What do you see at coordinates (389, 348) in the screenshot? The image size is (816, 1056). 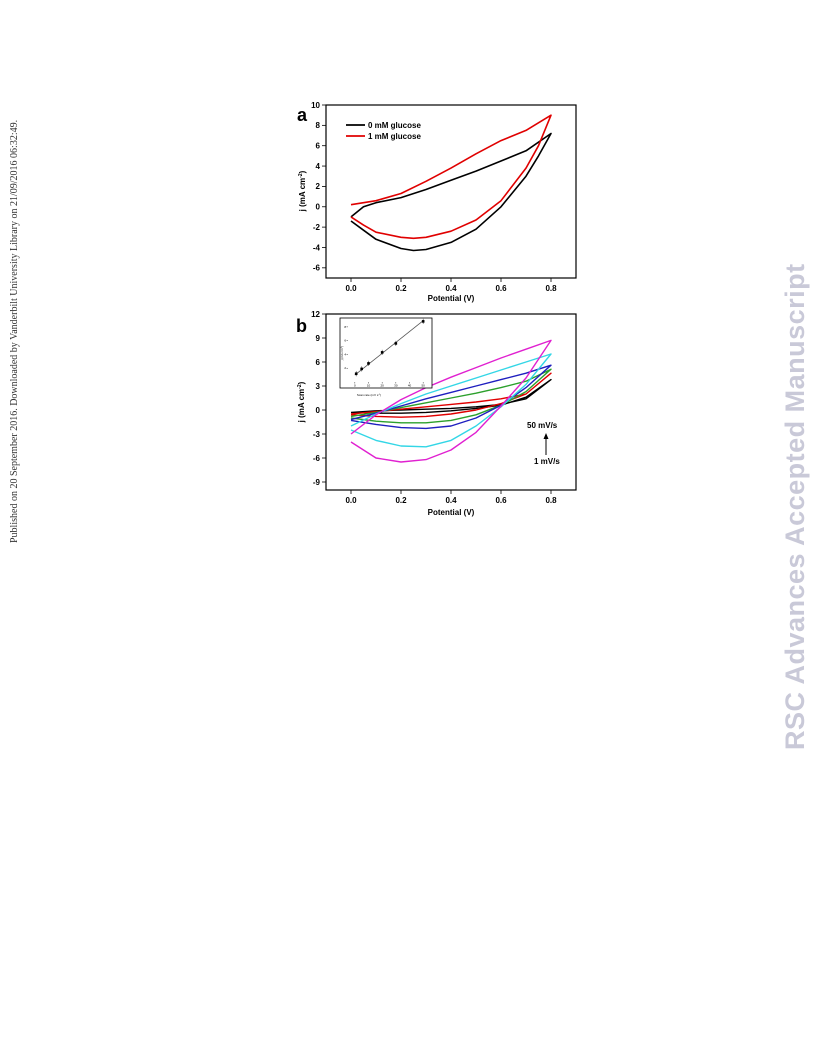 I see `inset-fit-line` at bounding box center [389, 348].